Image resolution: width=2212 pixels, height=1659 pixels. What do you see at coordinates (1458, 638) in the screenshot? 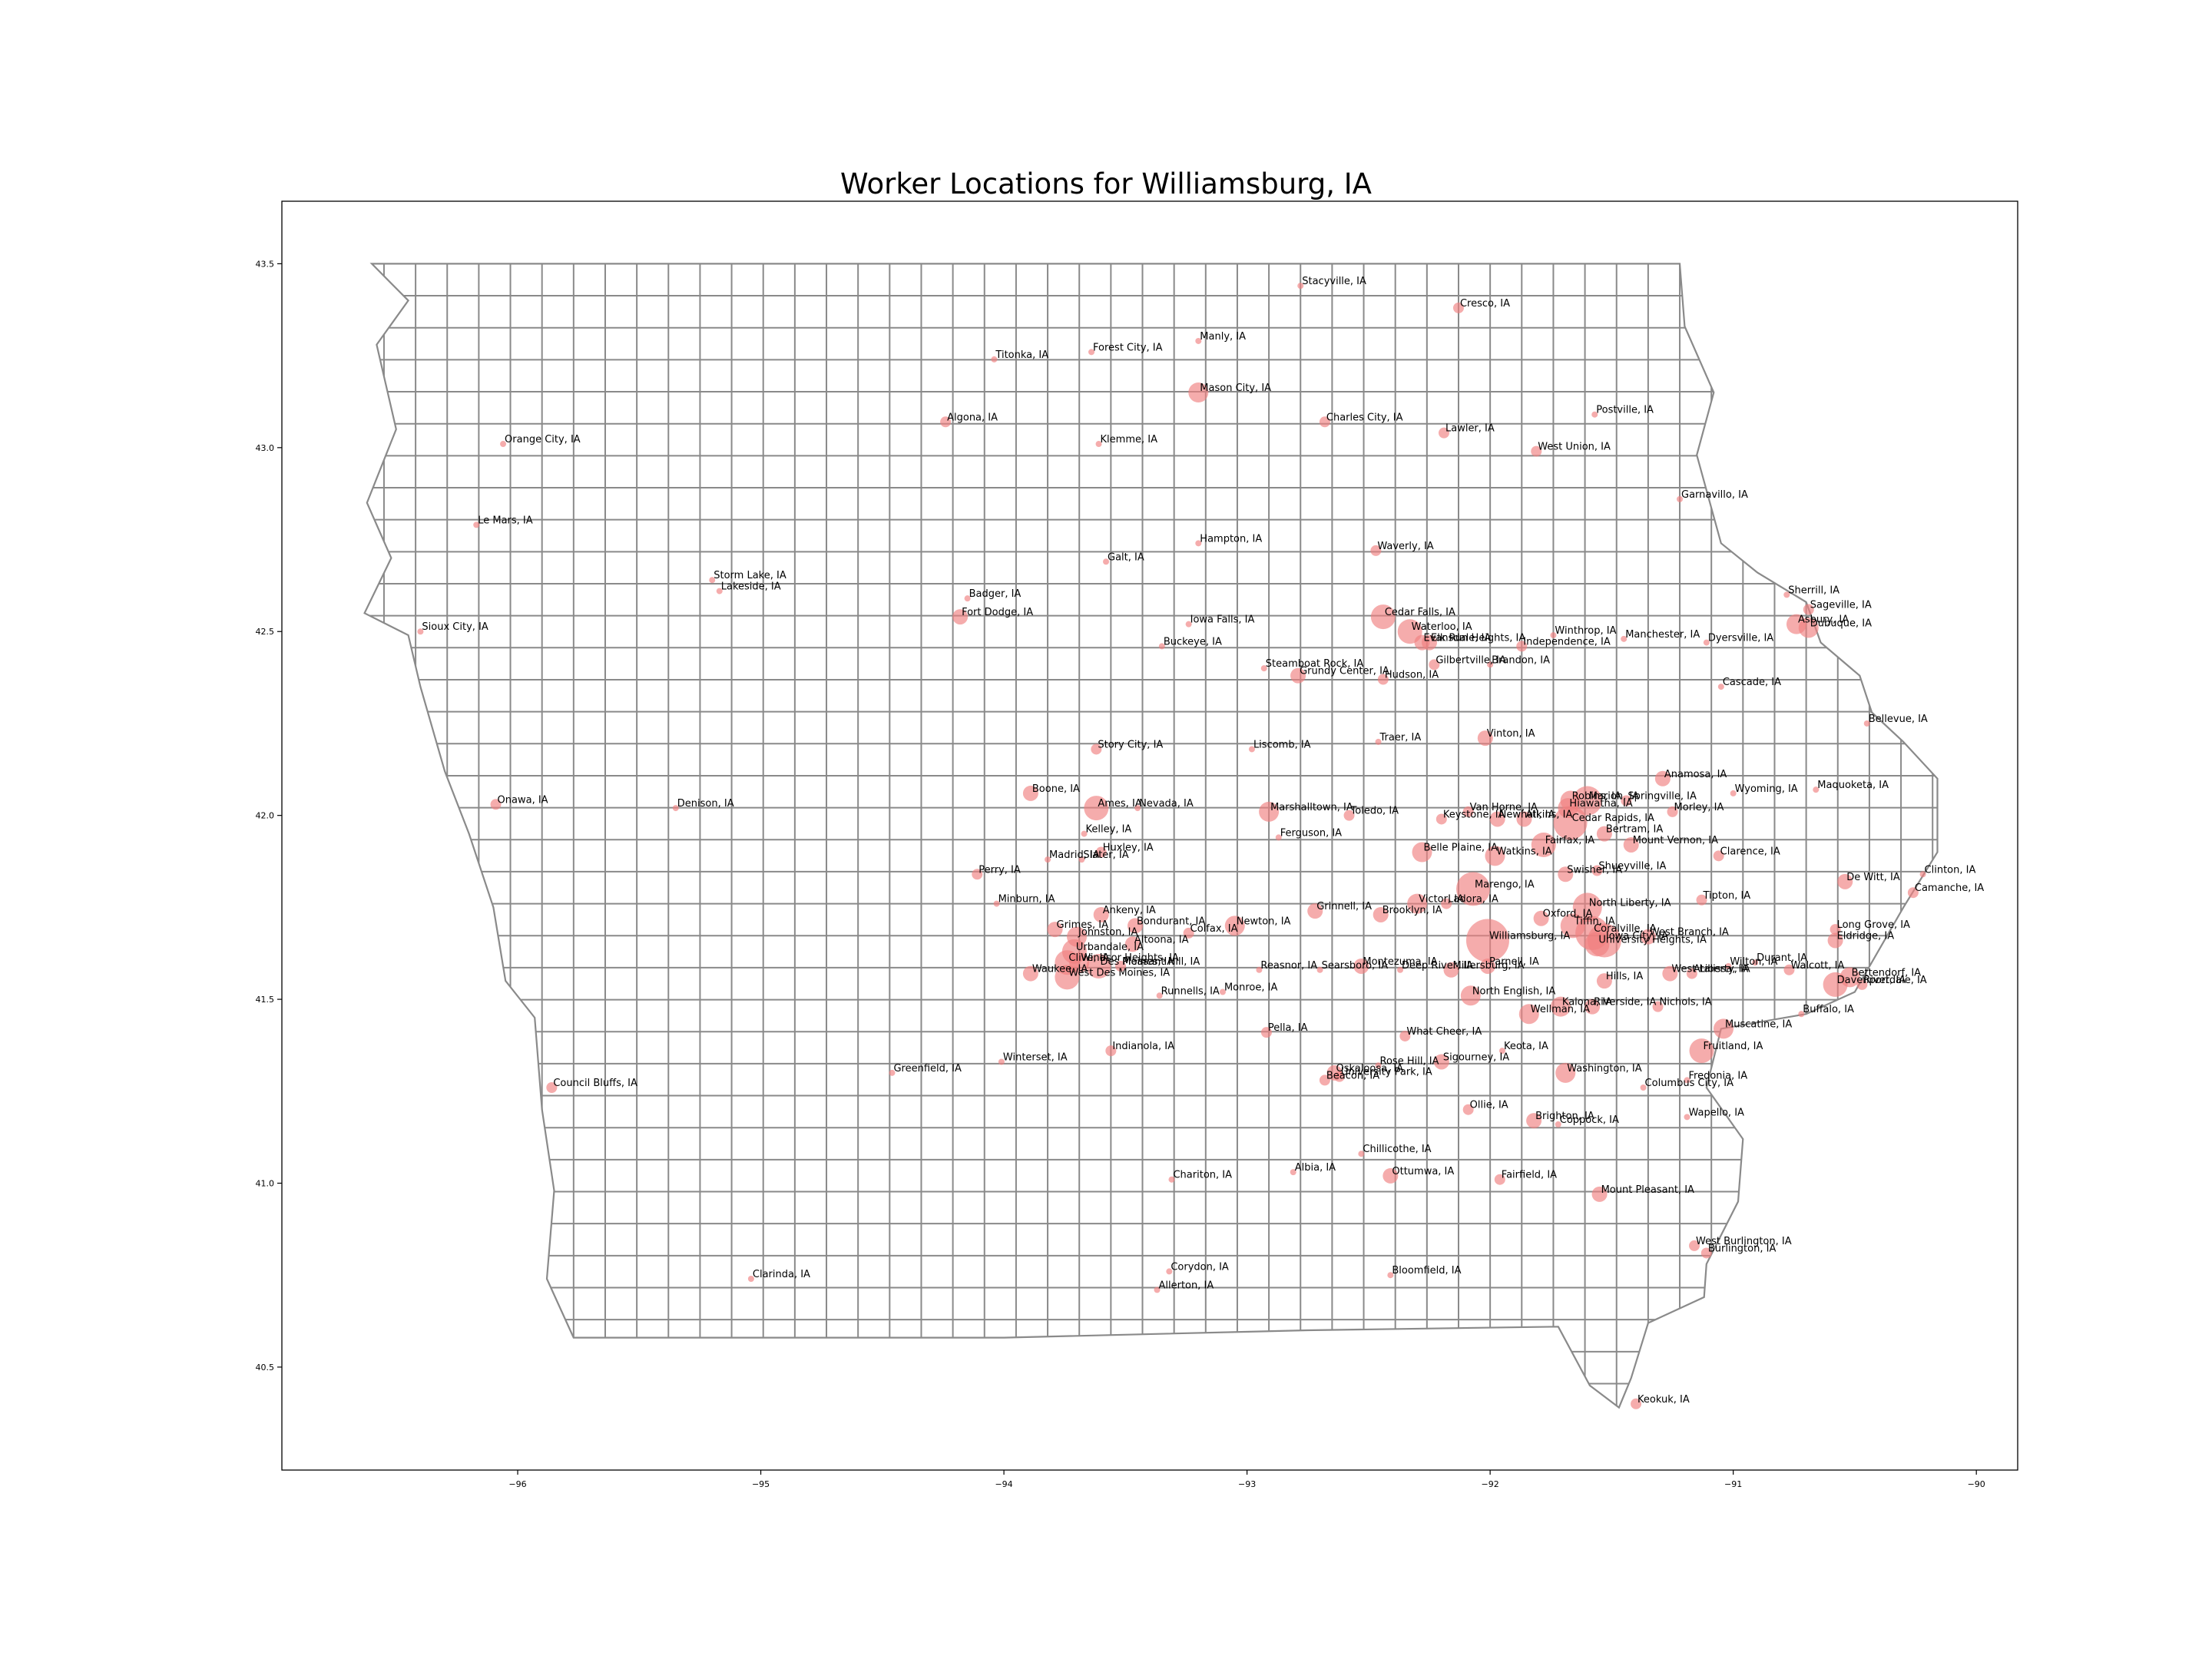
I see `city-label: Evansdale, IA` at bounding box center [1458, 638].